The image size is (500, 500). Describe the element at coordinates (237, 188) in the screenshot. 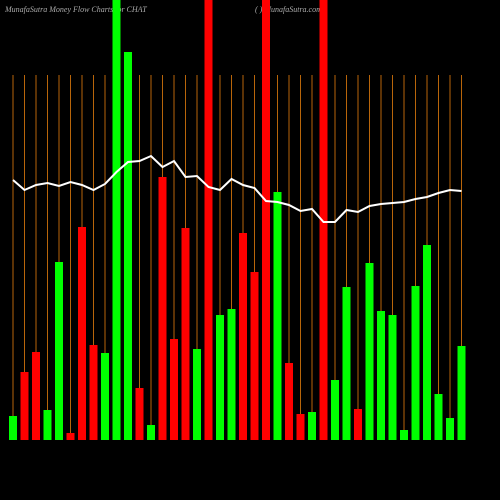

I see `money-flow-line` at that location.